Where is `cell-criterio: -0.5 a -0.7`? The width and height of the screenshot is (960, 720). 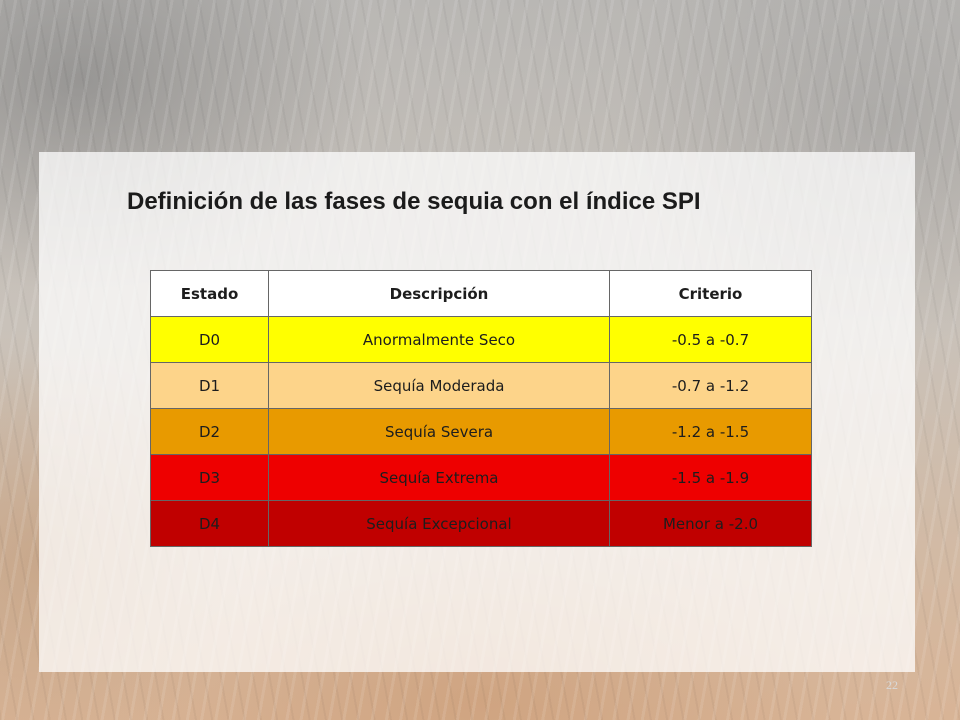 cell-criterio: -0.5 a -0.7 is located at coordinates (710, 339).